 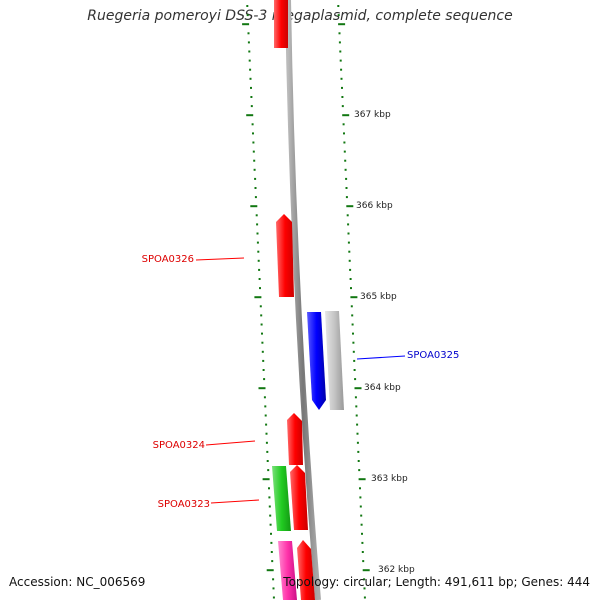 I want to click on tick-label-362kbp: 362 kbp, so click(x=396, y=570).